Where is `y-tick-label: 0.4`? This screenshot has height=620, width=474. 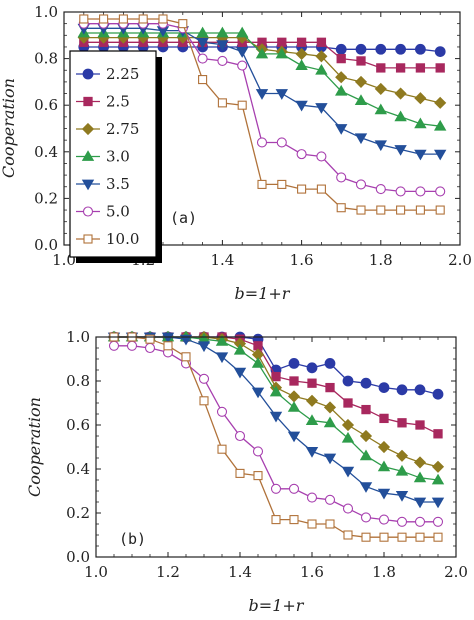
y-tick-label: 0.4 is located at coordinates (46, 152).